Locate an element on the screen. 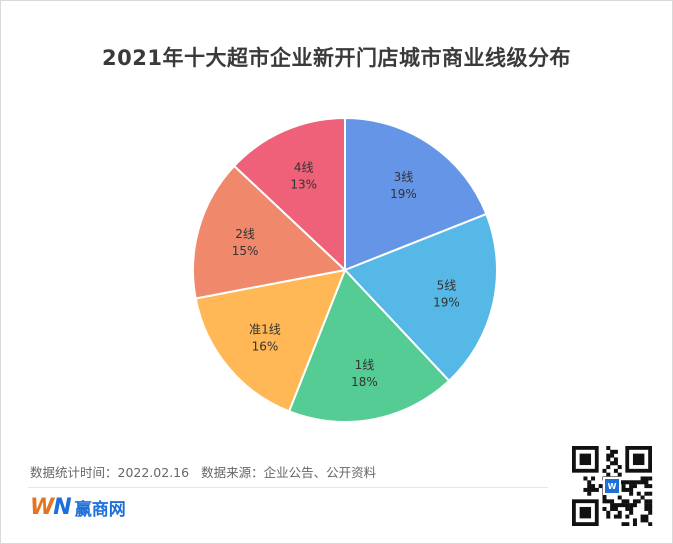 This screenshot has width=673, height=544. svg-text: W is located at coordinates (612, 486).